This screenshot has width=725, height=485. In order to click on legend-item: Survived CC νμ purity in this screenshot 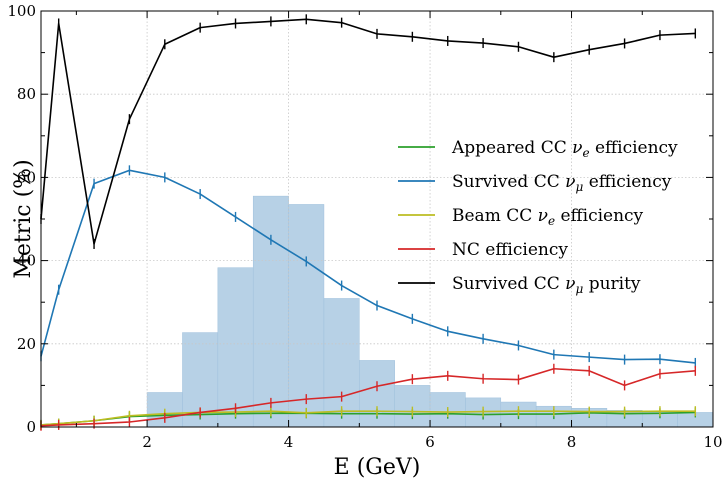, I will do `click(519, 285)`.